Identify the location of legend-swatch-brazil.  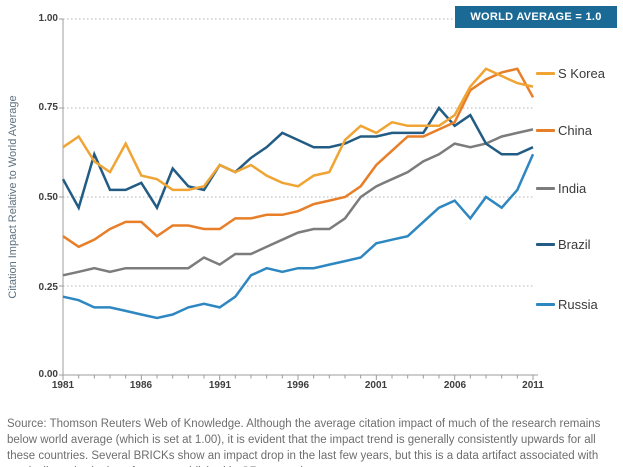
(545, 245).